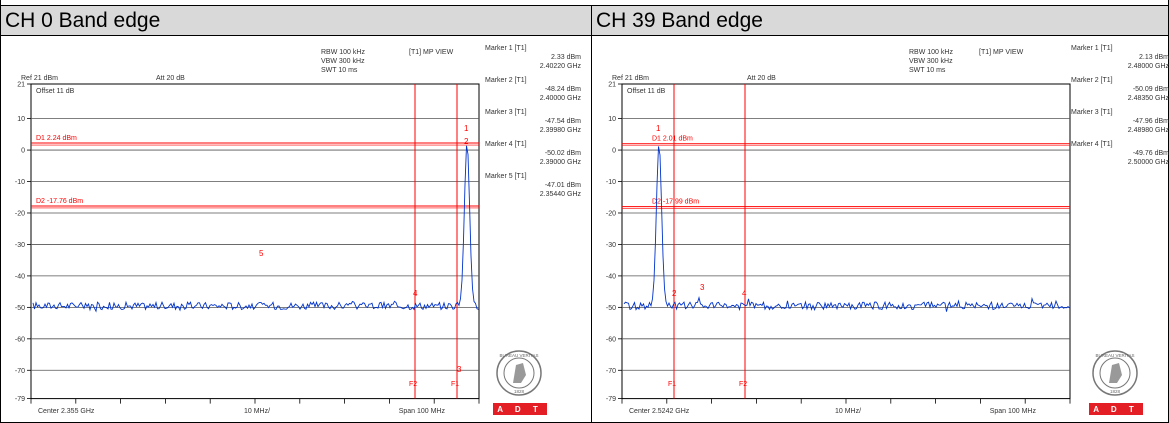  Describe the element at coordinates (561, 162) in the screenshot. I see `marker-frequency: 2.39000 GHz` at that location.